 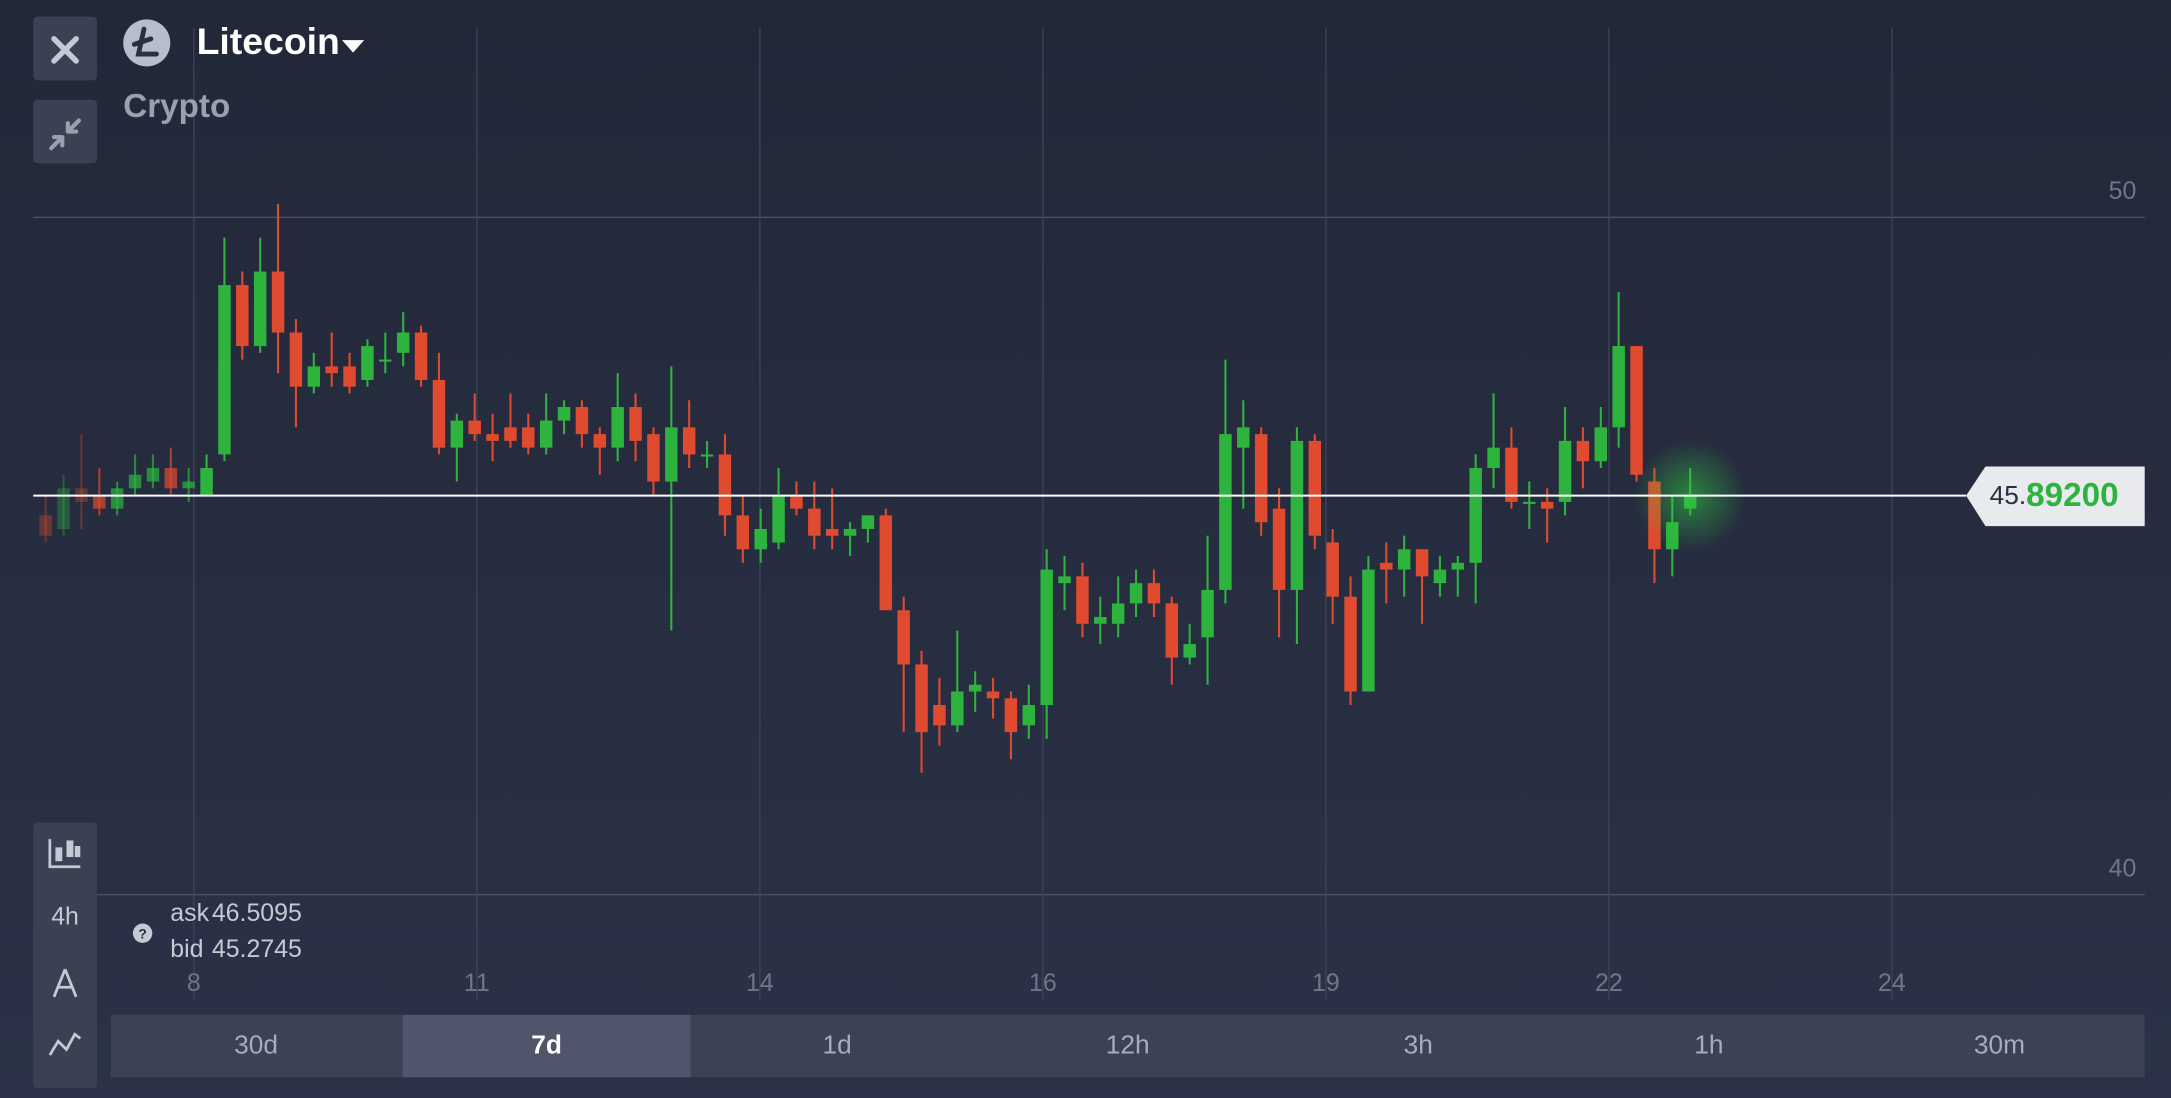 What do you see at coordinates (64, 854) in the screenshot?
I see `chart-type-button` at bounding box center [64, 854].